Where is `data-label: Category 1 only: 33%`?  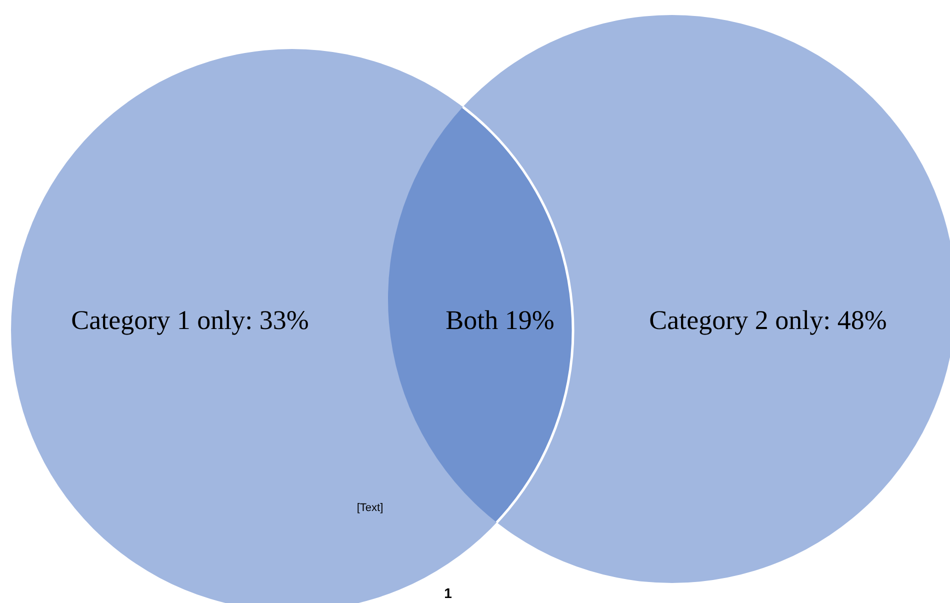 data-label: Category 1 only: 33% is located at coordinates (190, 320).